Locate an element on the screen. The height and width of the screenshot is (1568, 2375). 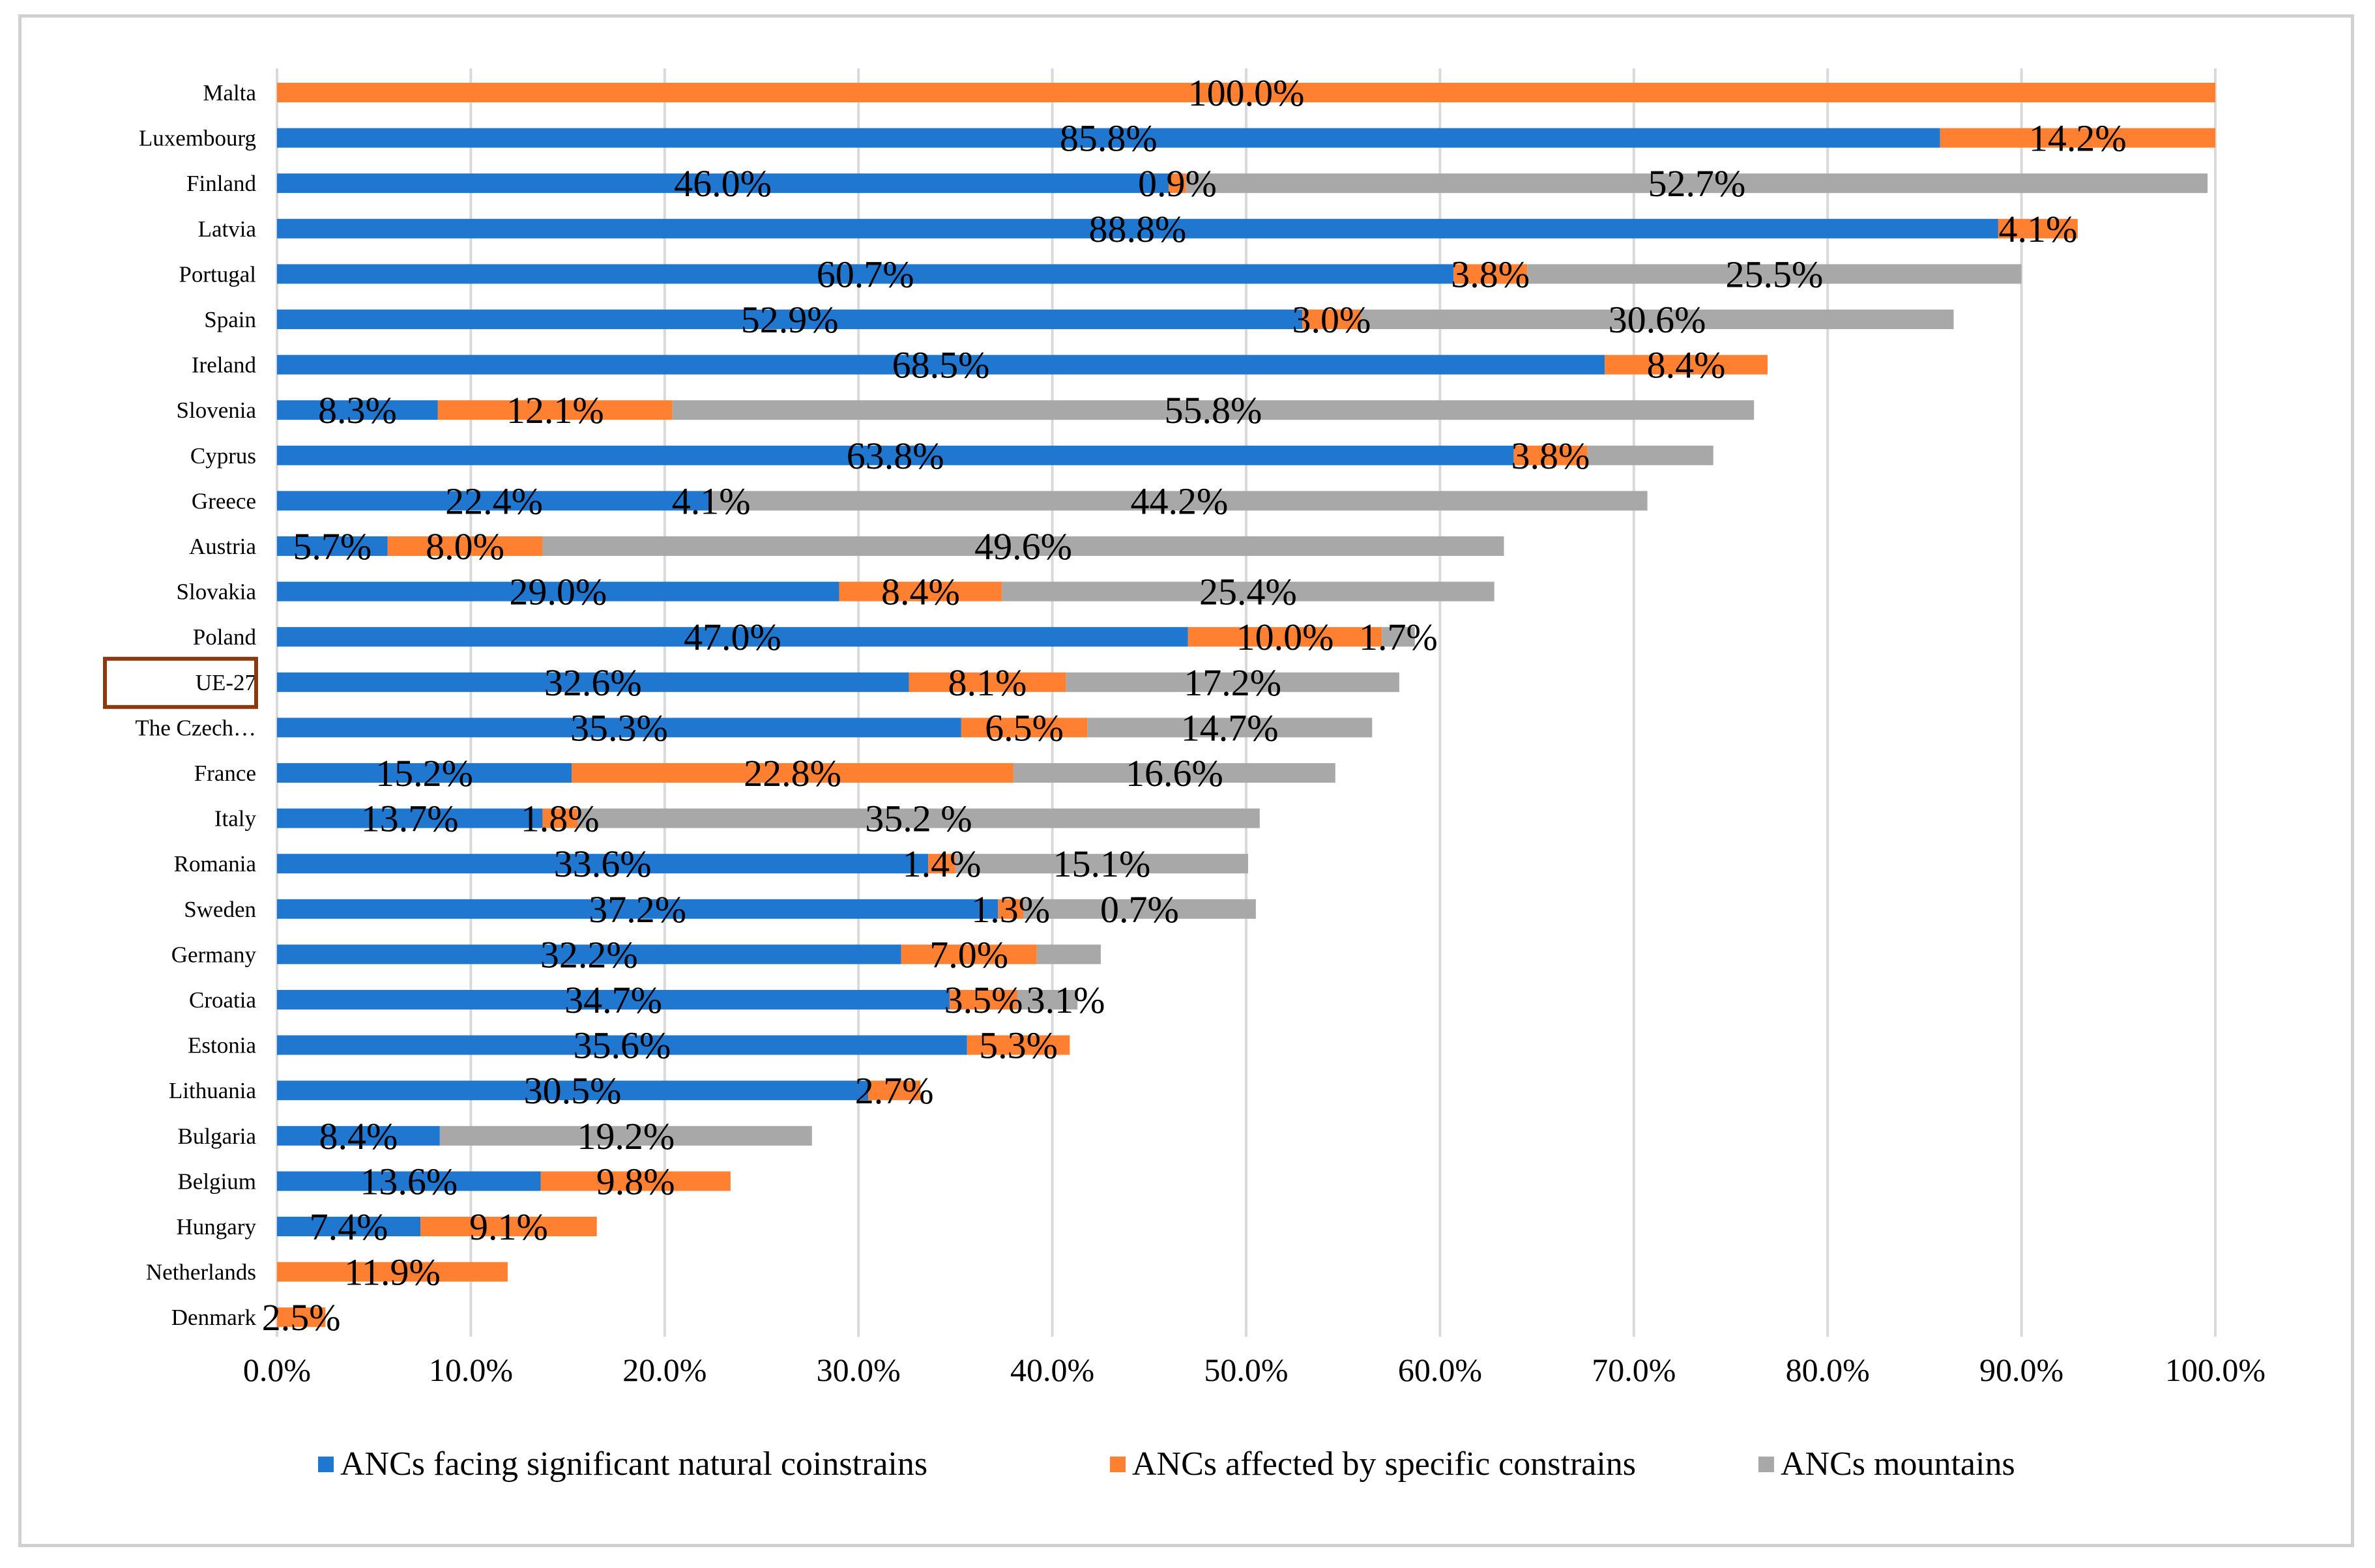
category-label: UE-27 is located at coordinates (226, 682).